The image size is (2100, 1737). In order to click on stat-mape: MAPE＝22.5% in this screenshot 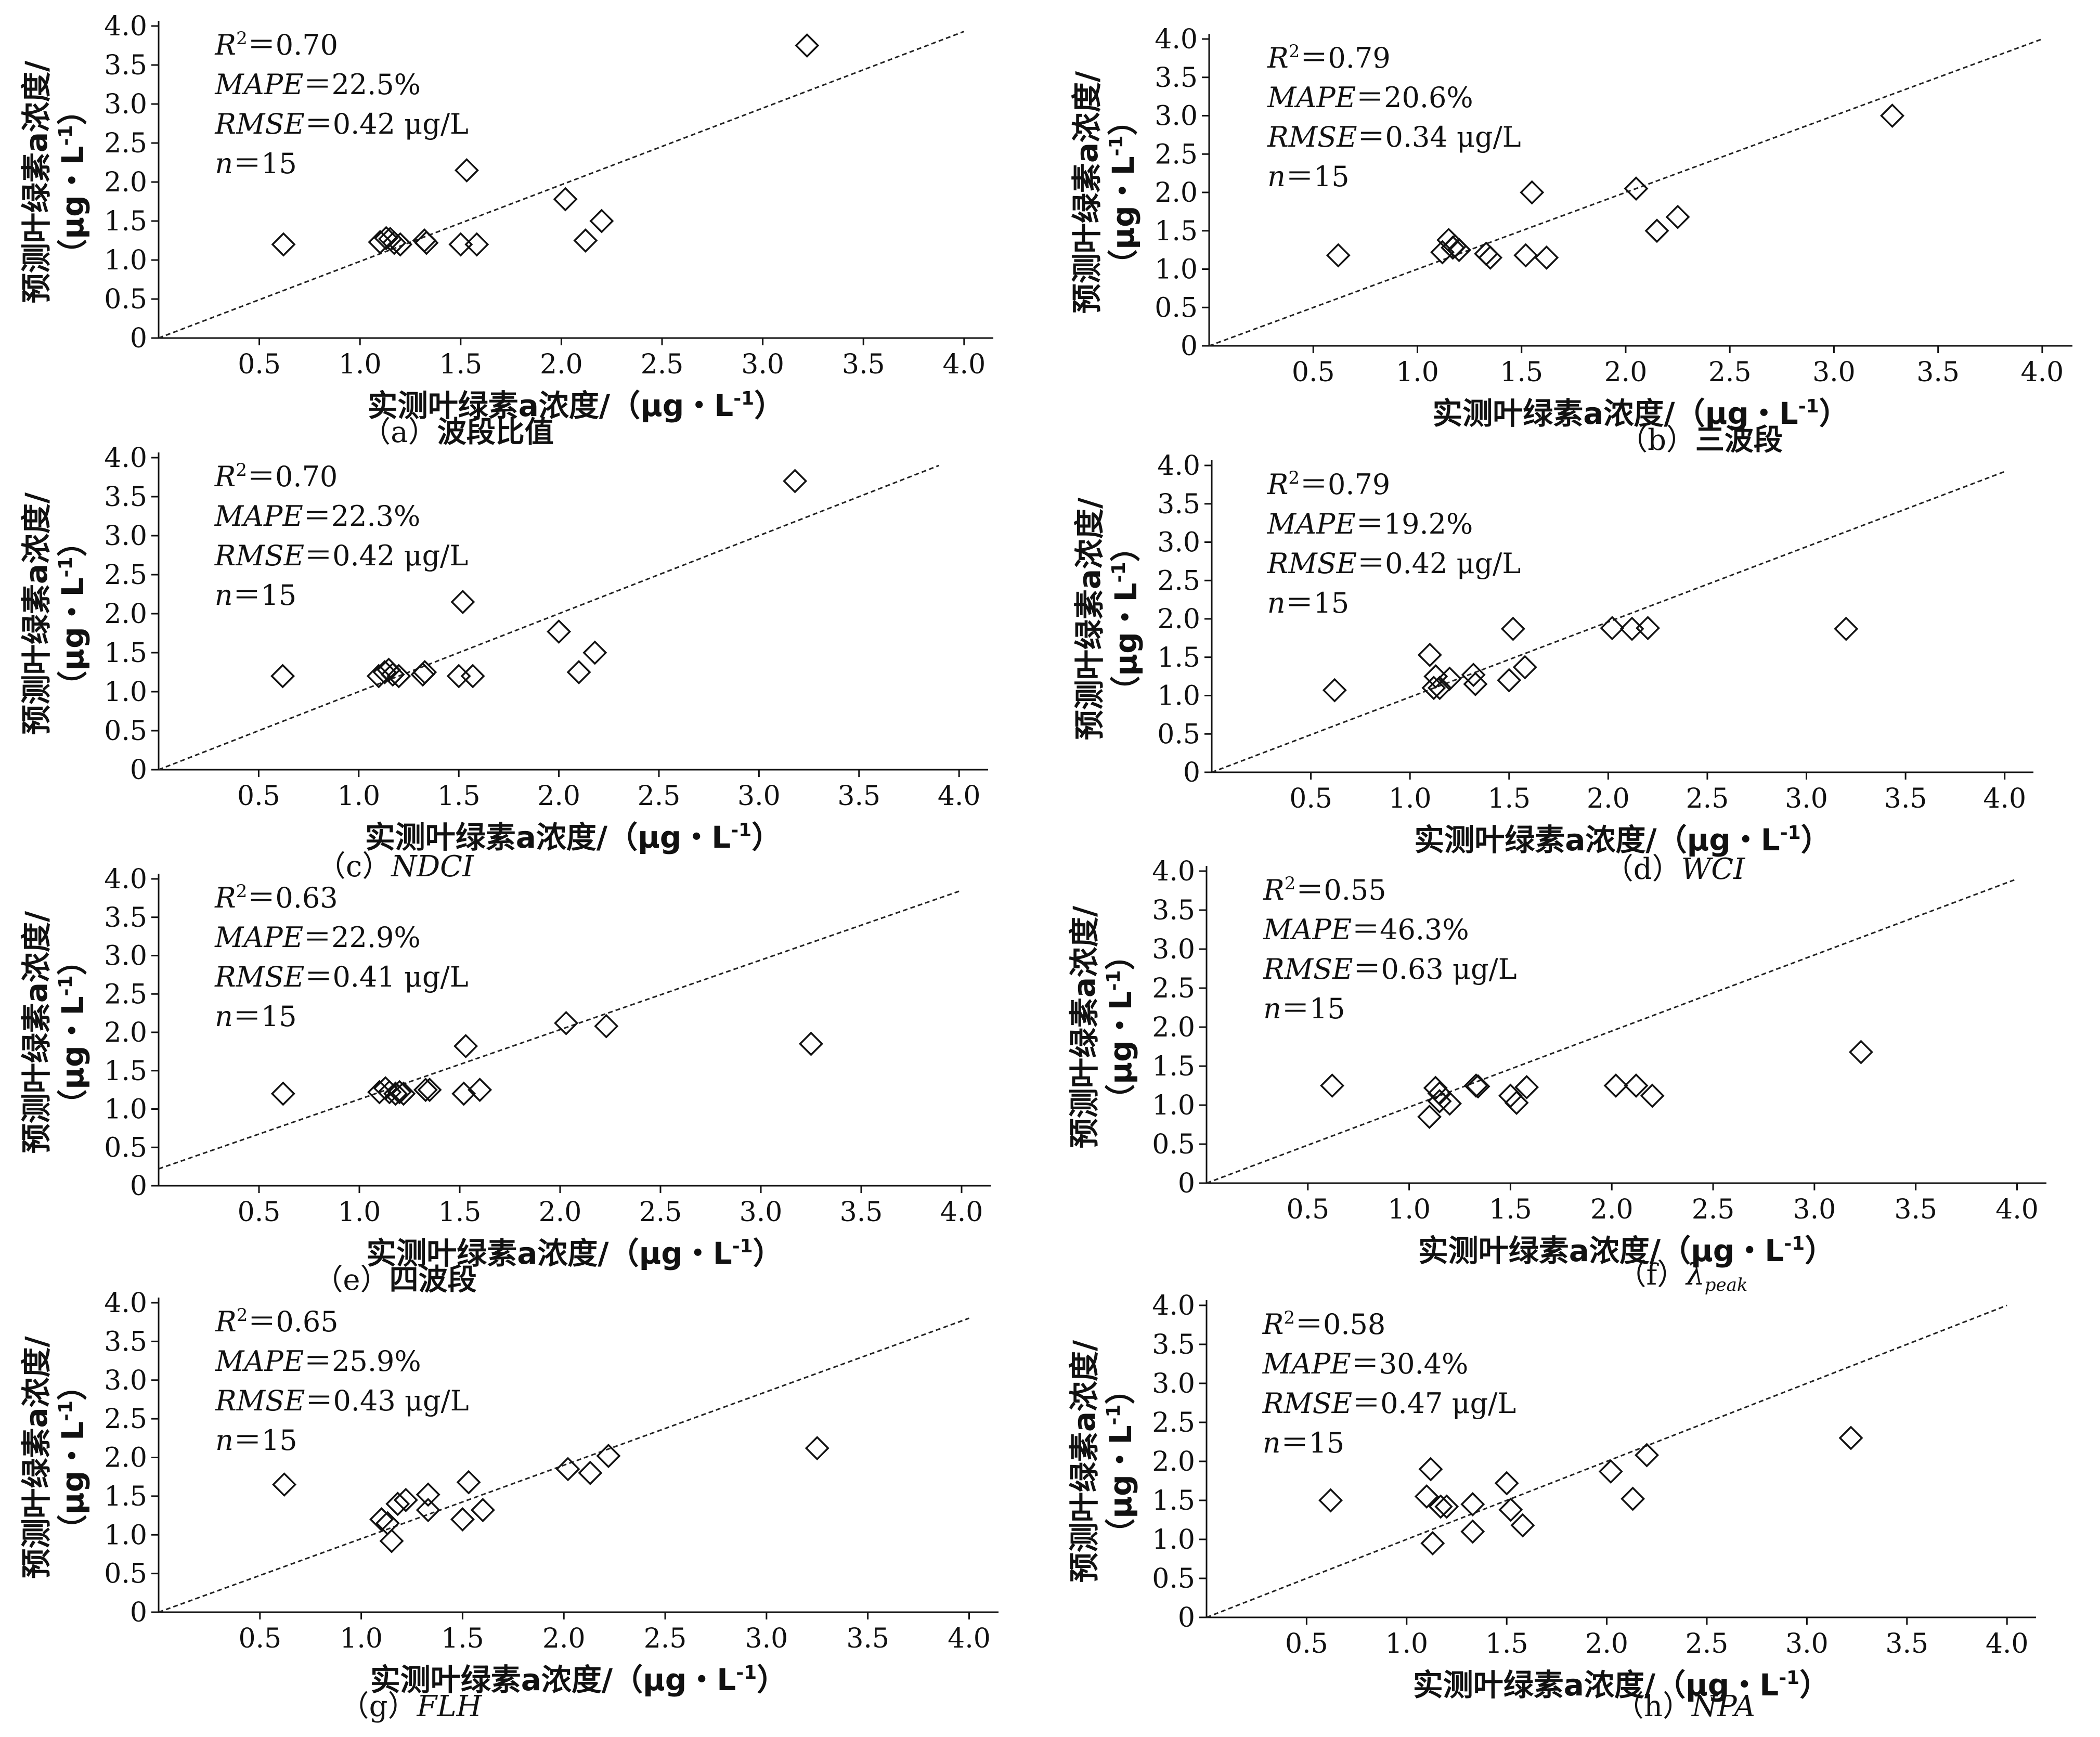, I will do `click(318, 84)`.